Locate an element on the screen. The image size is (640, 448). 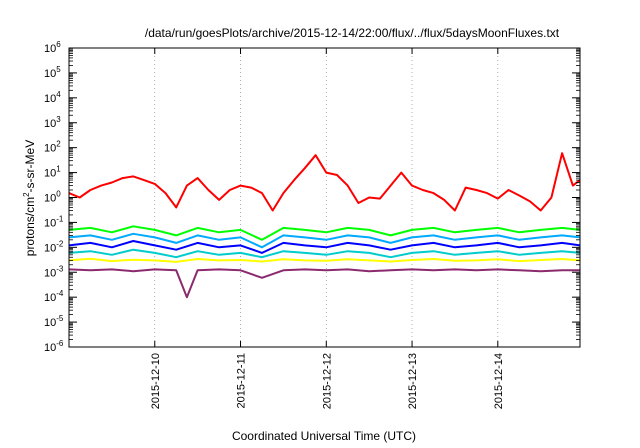
y-tick-label-exp: 6 is located at coordinates (58, 44).